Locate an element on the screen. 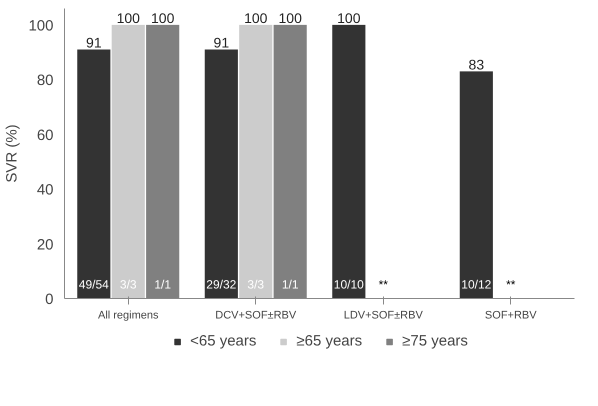 This screenshot has height=406, width=598. annotation: 29/32 is located at coordinates (221, 285).